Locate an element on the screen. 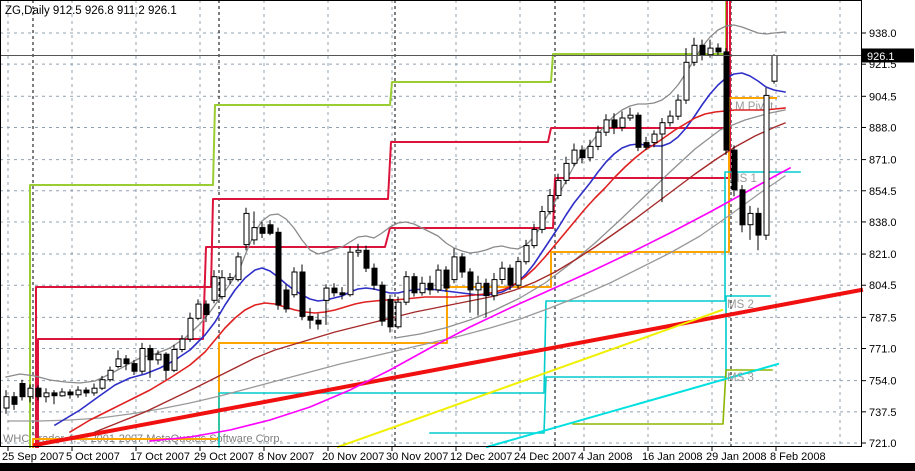  price-tick-label: 821.0 is located at coordinates (883, 255).